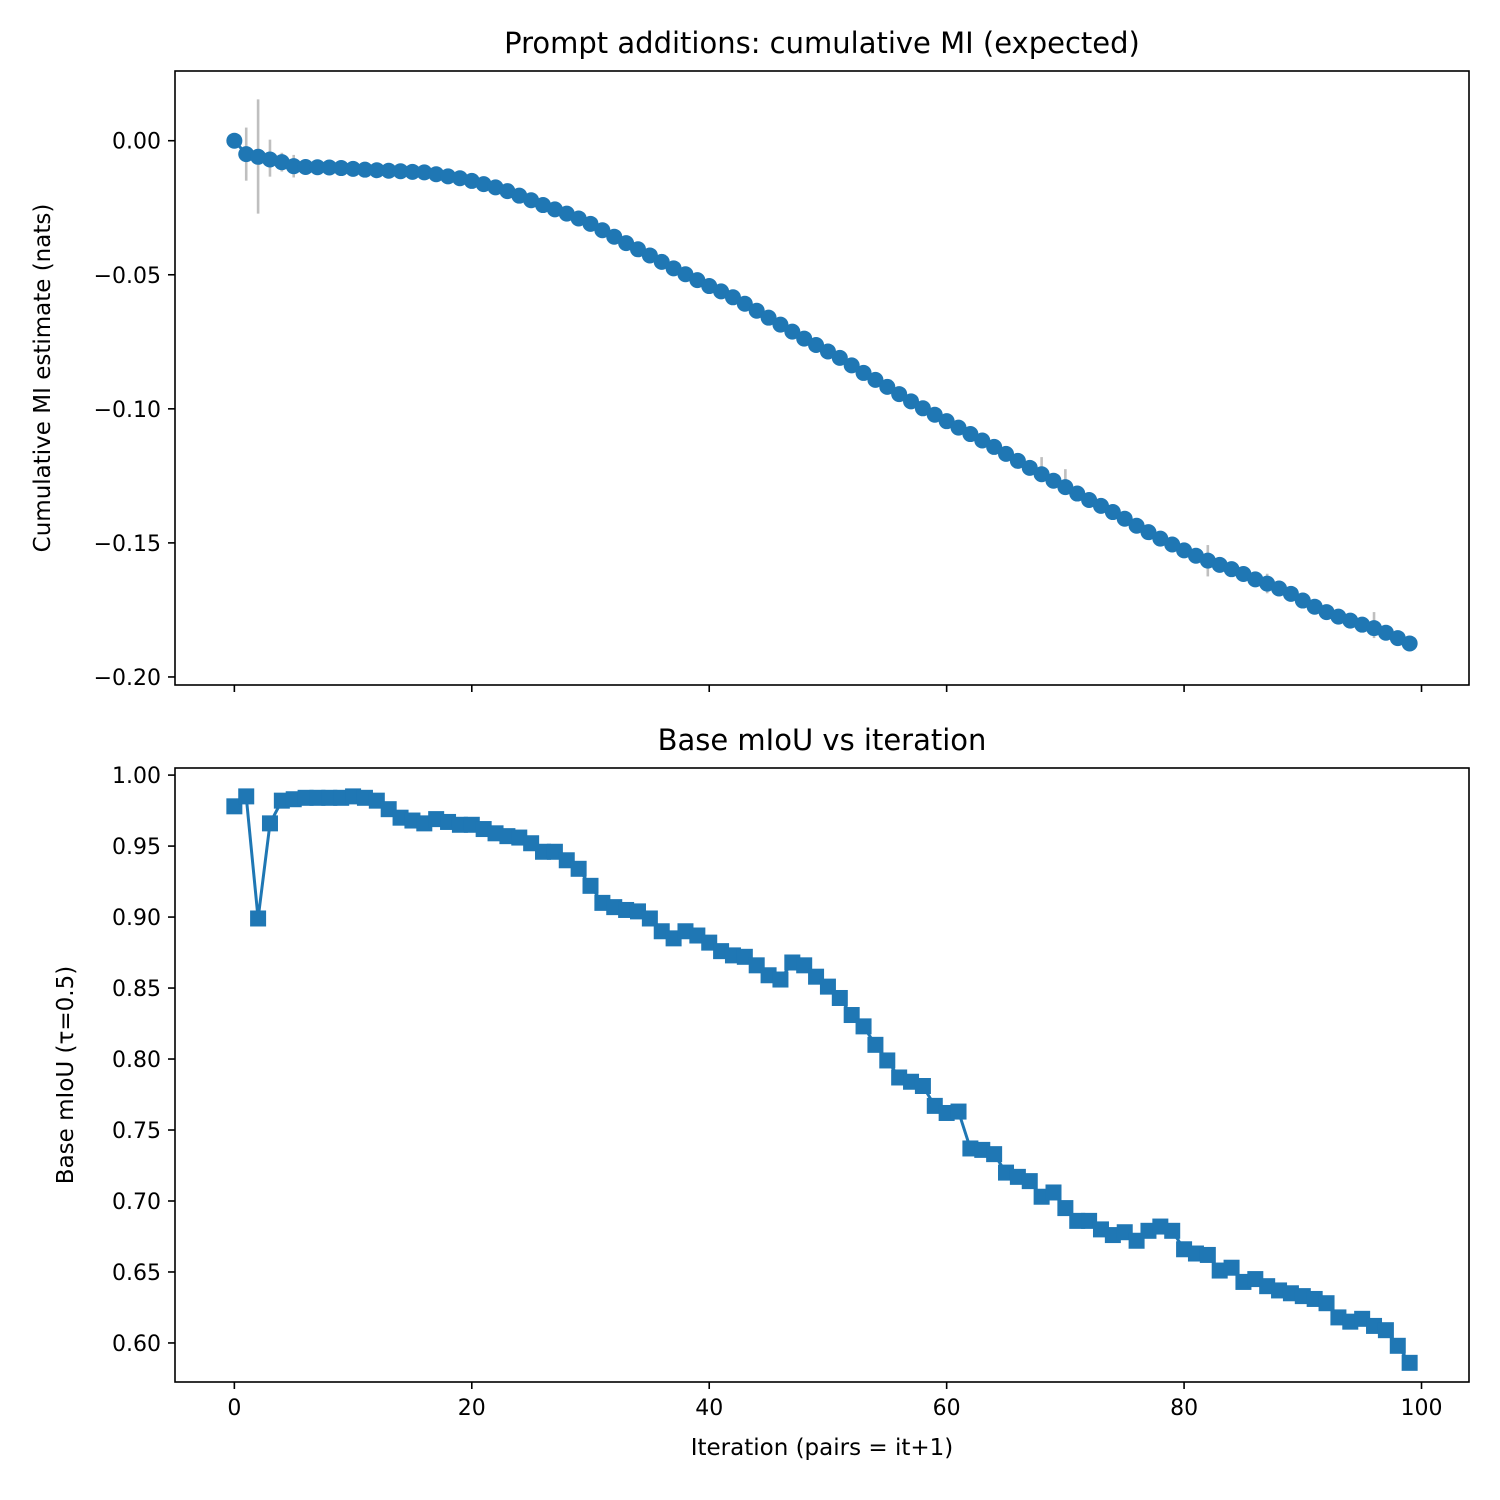  What do you see at coordinates (136, 1344) in the screenshot?
I see `miou-y-tick-label: 0.60` at bounding box center [136, 1344].